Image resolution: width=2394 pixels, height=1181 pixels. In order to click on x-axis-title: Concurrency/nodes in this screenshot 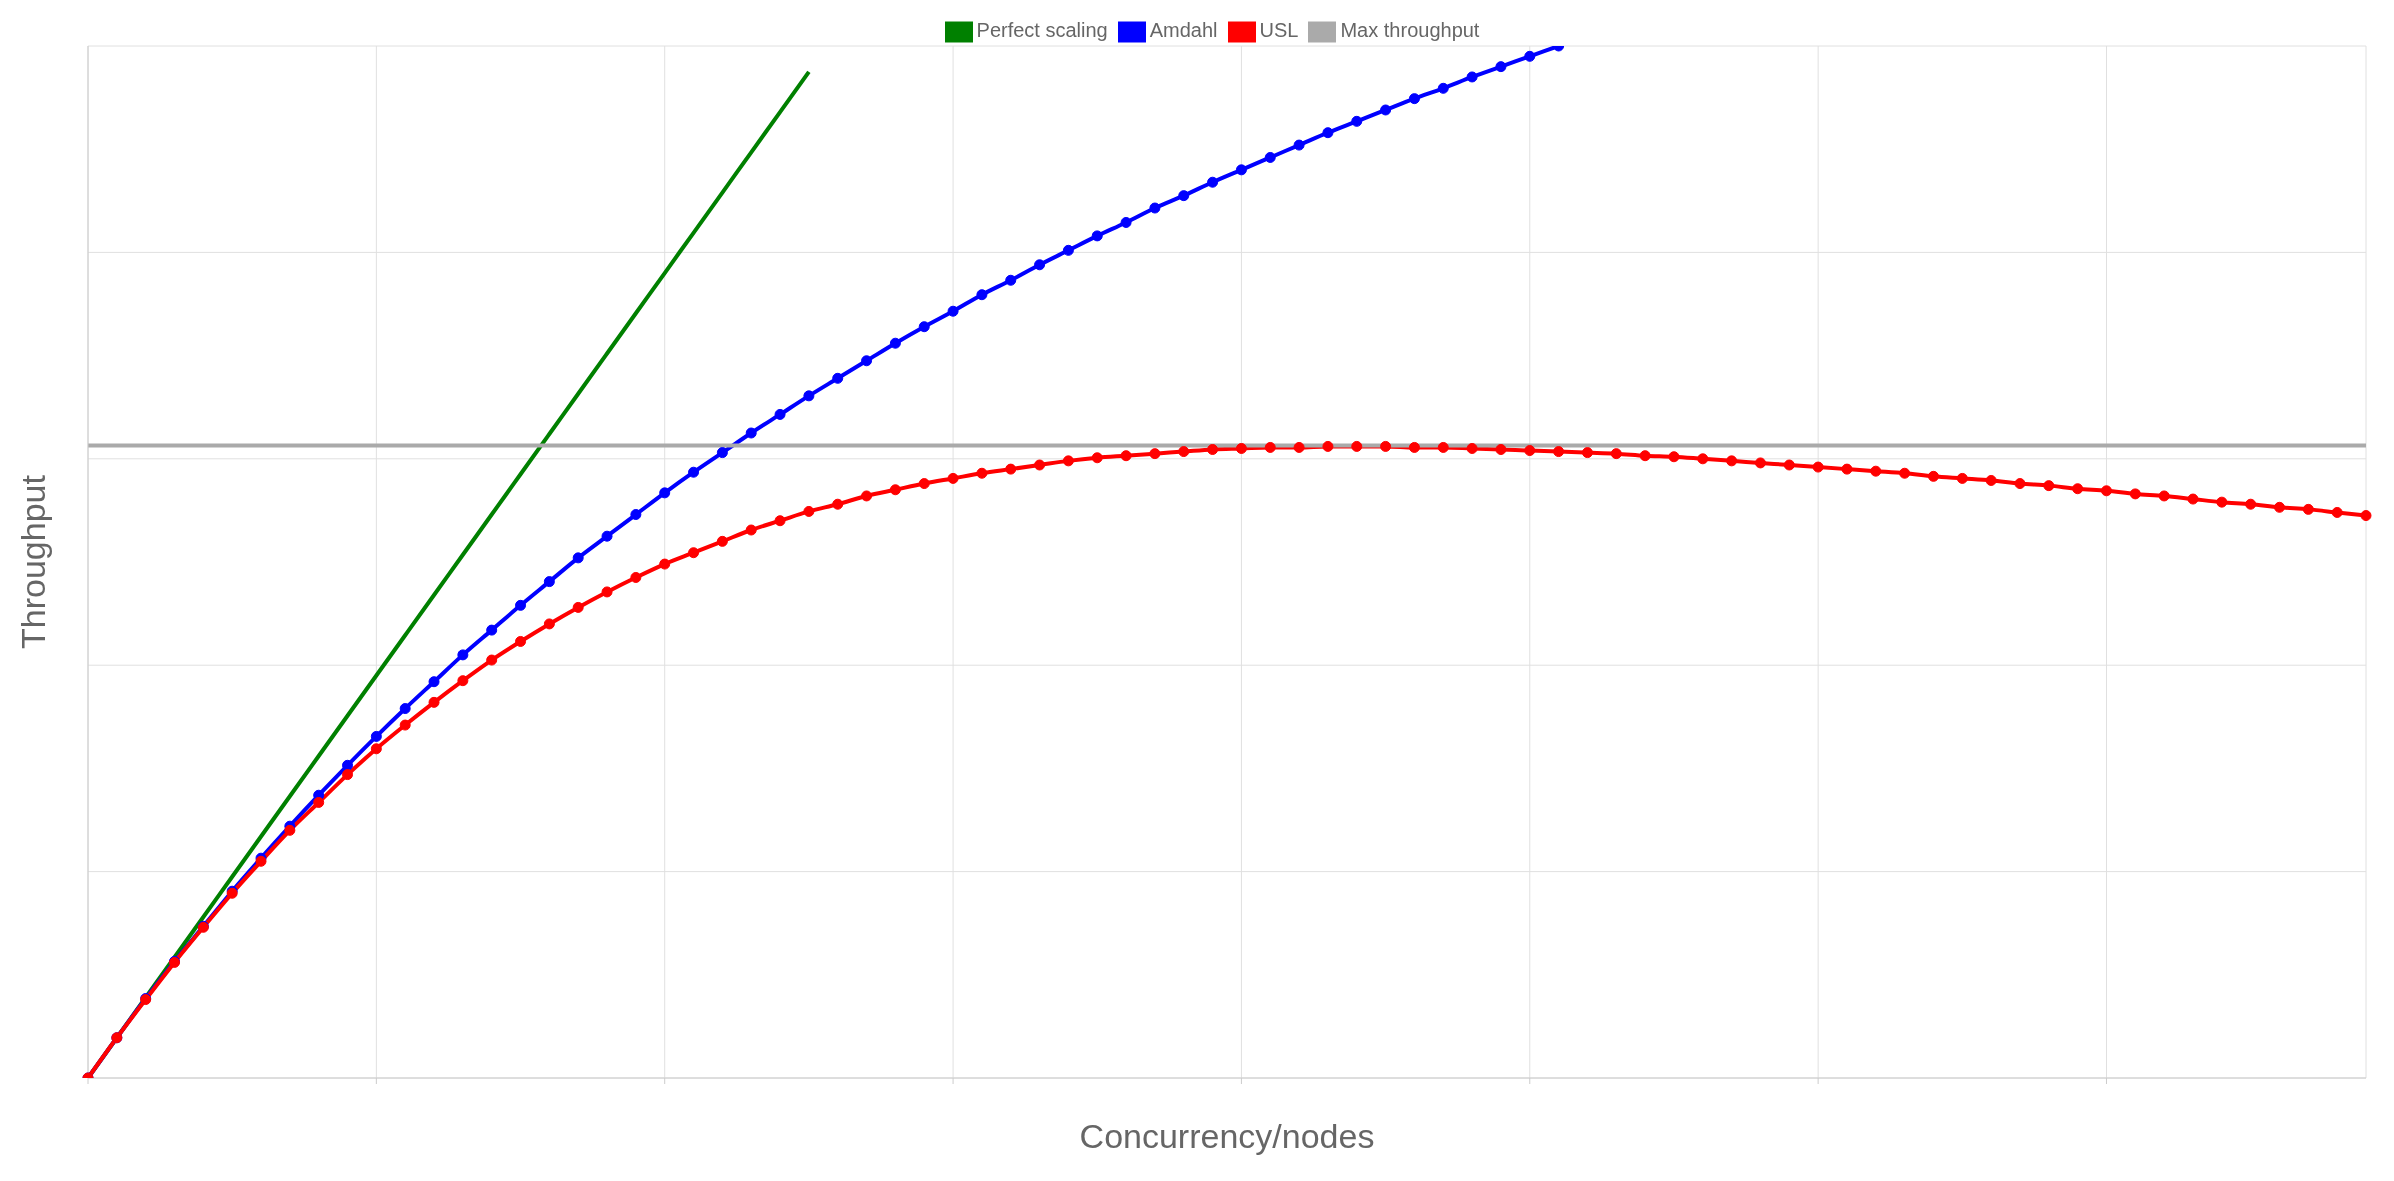, I will do `click(1227, 1136)`.